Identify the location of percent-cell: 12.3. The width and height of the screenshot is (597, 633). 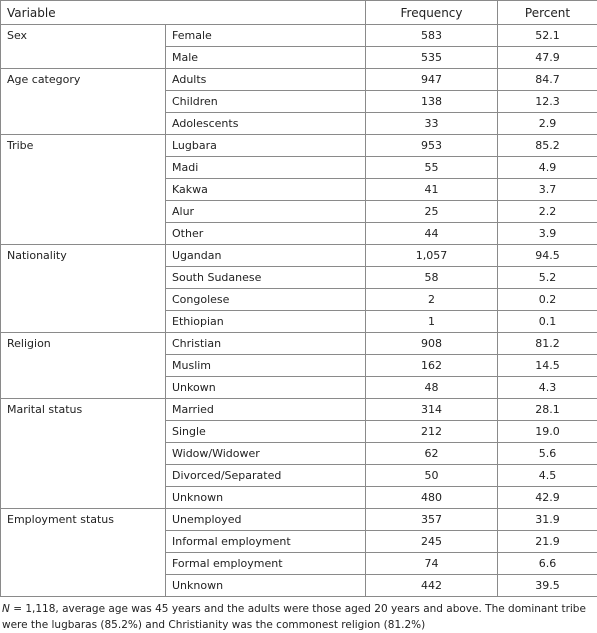
(547, 102).